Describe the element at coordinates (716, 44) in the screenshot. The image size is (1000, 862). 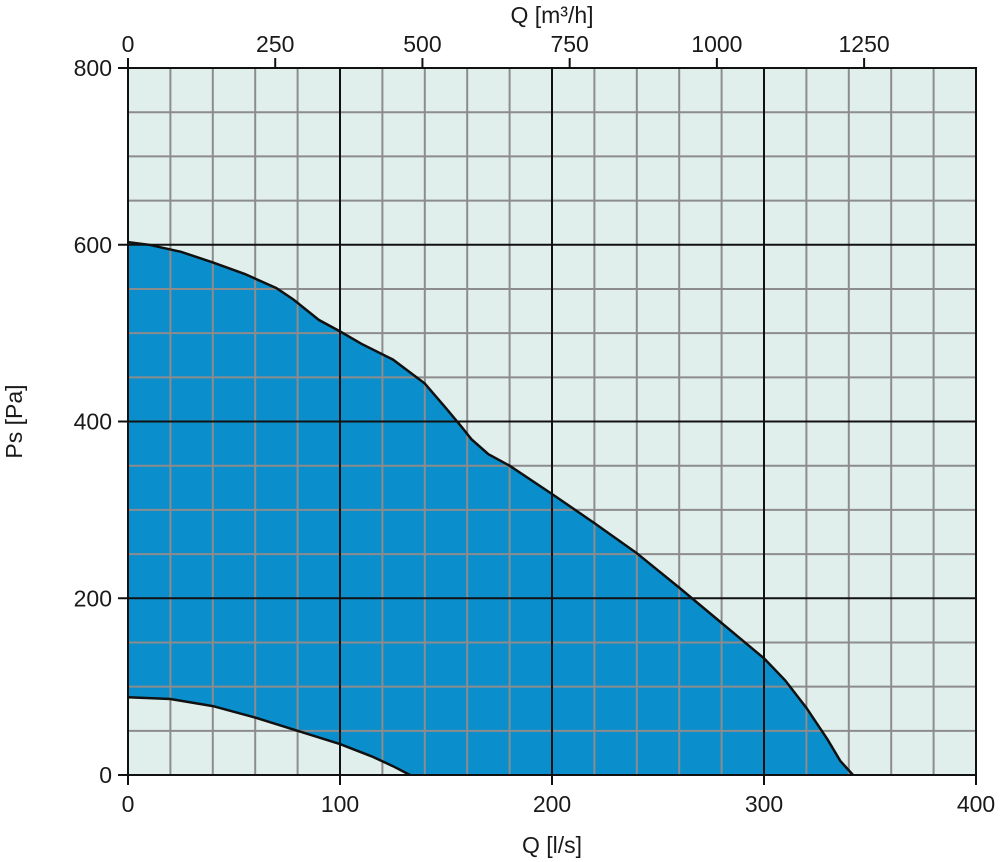
I see `x-tick-label-top: 1000` at that location.